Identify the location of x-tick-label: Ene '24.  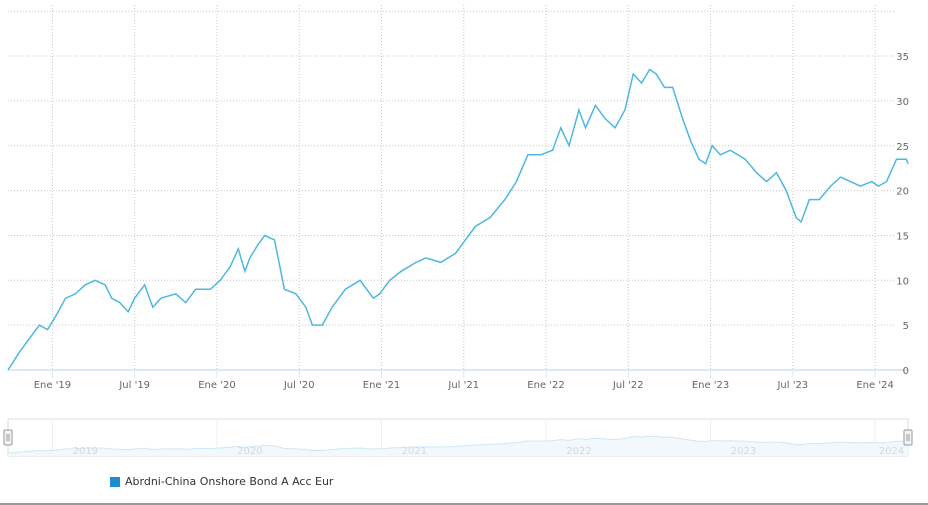
(874, 385).